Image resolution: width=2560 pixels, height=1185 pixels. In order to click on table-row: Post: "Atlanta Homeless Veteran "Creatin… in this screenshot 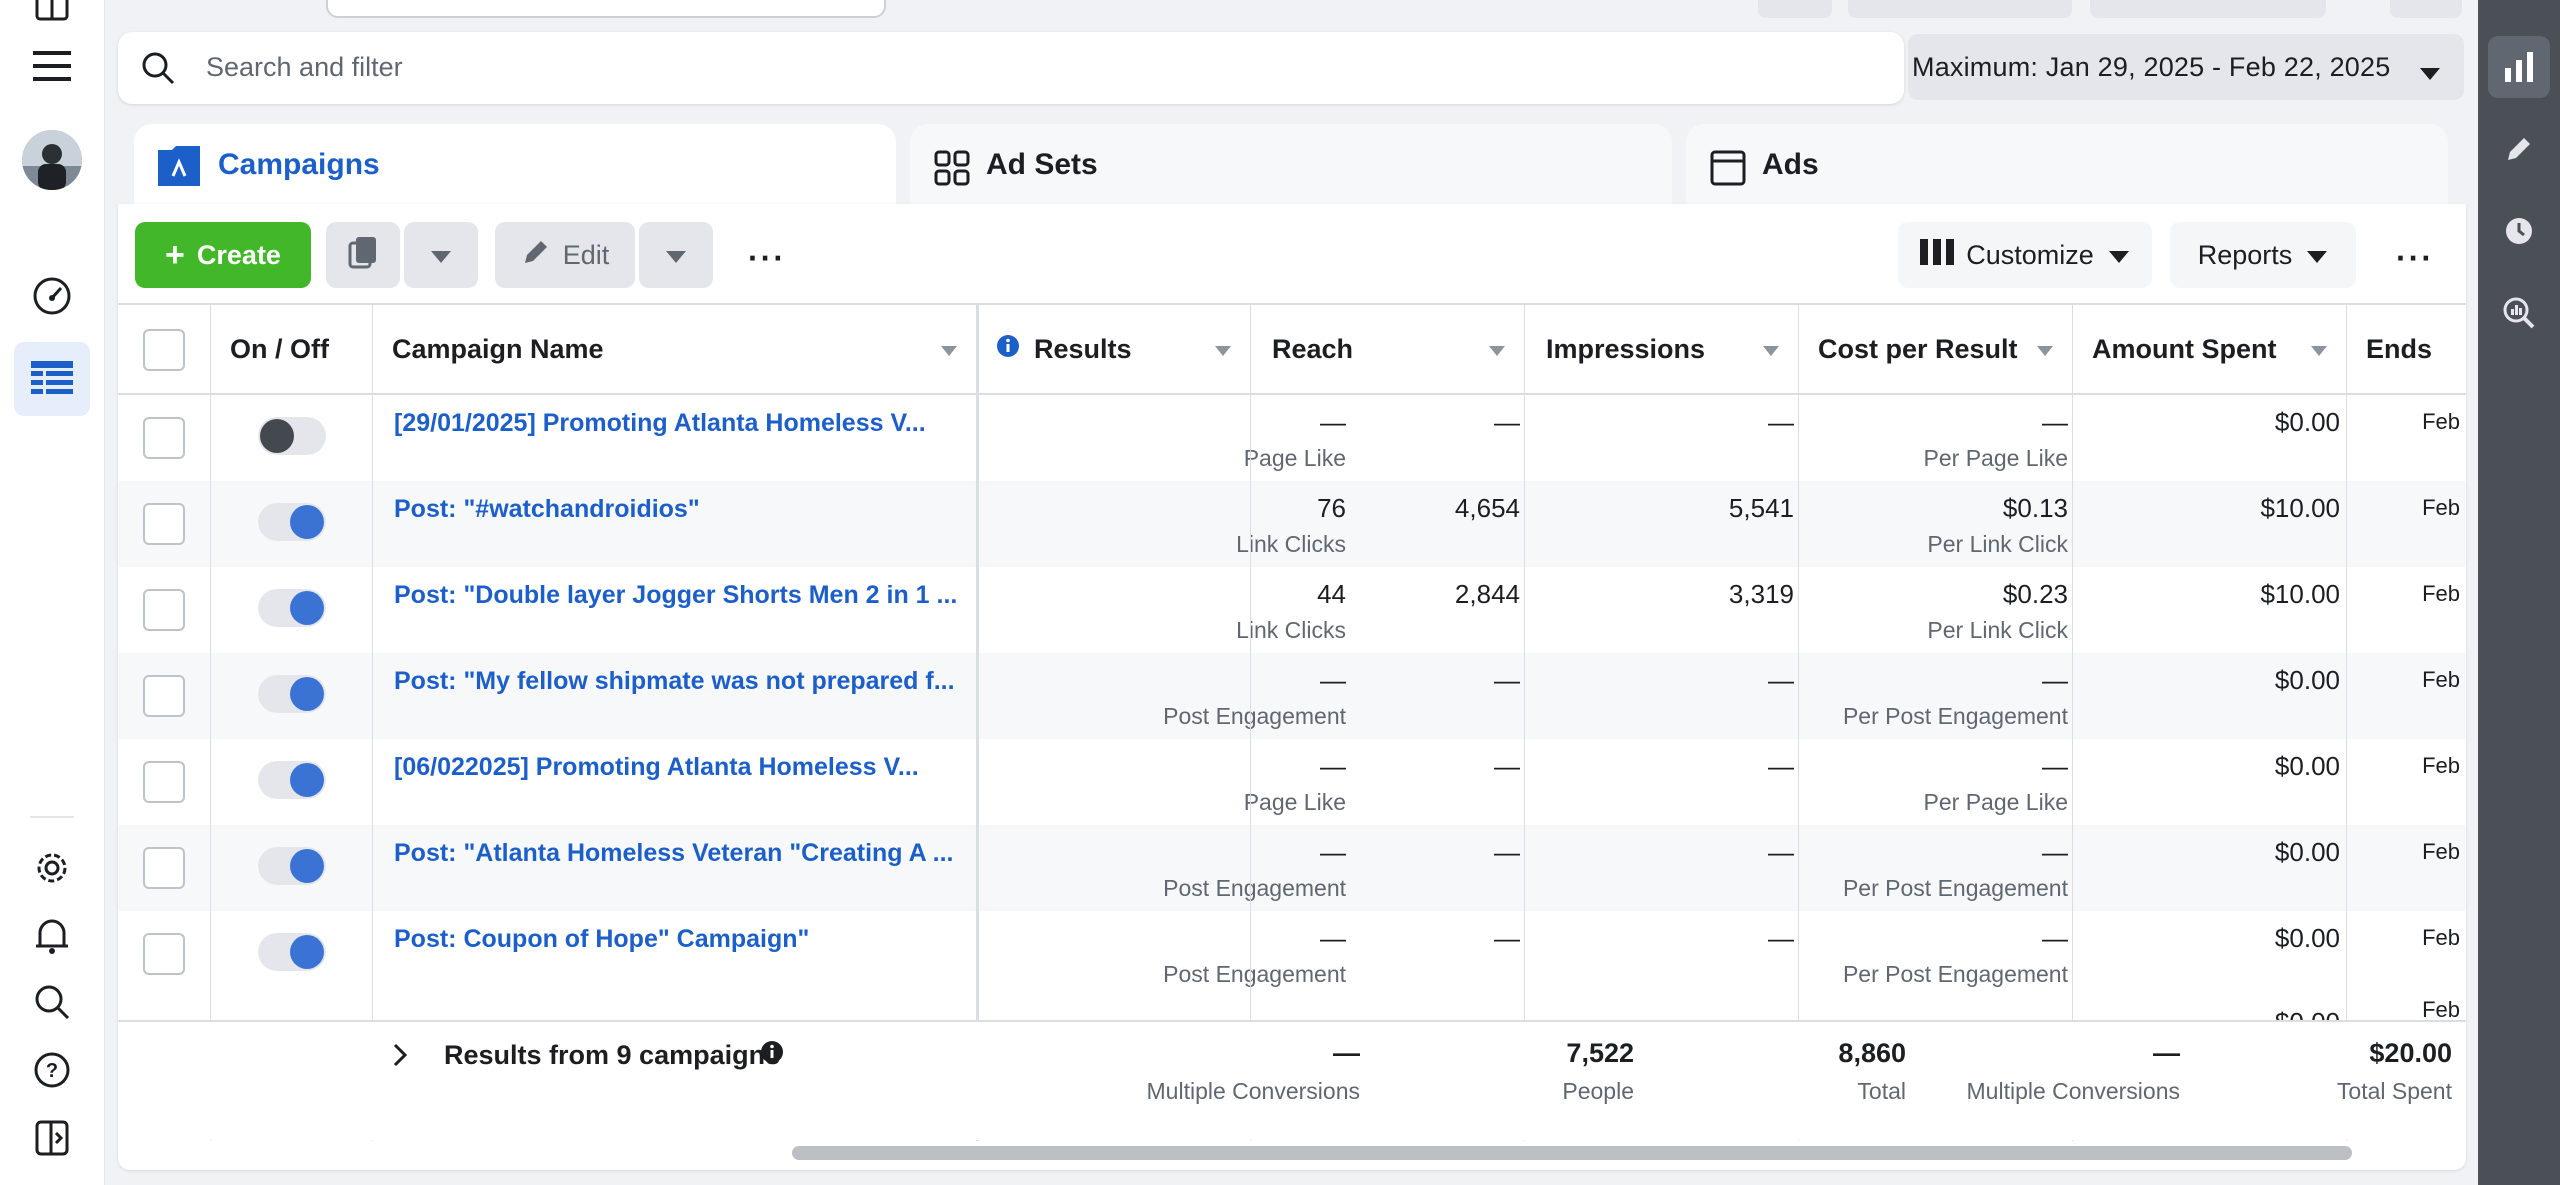, I will do `click(1292, 868)`.